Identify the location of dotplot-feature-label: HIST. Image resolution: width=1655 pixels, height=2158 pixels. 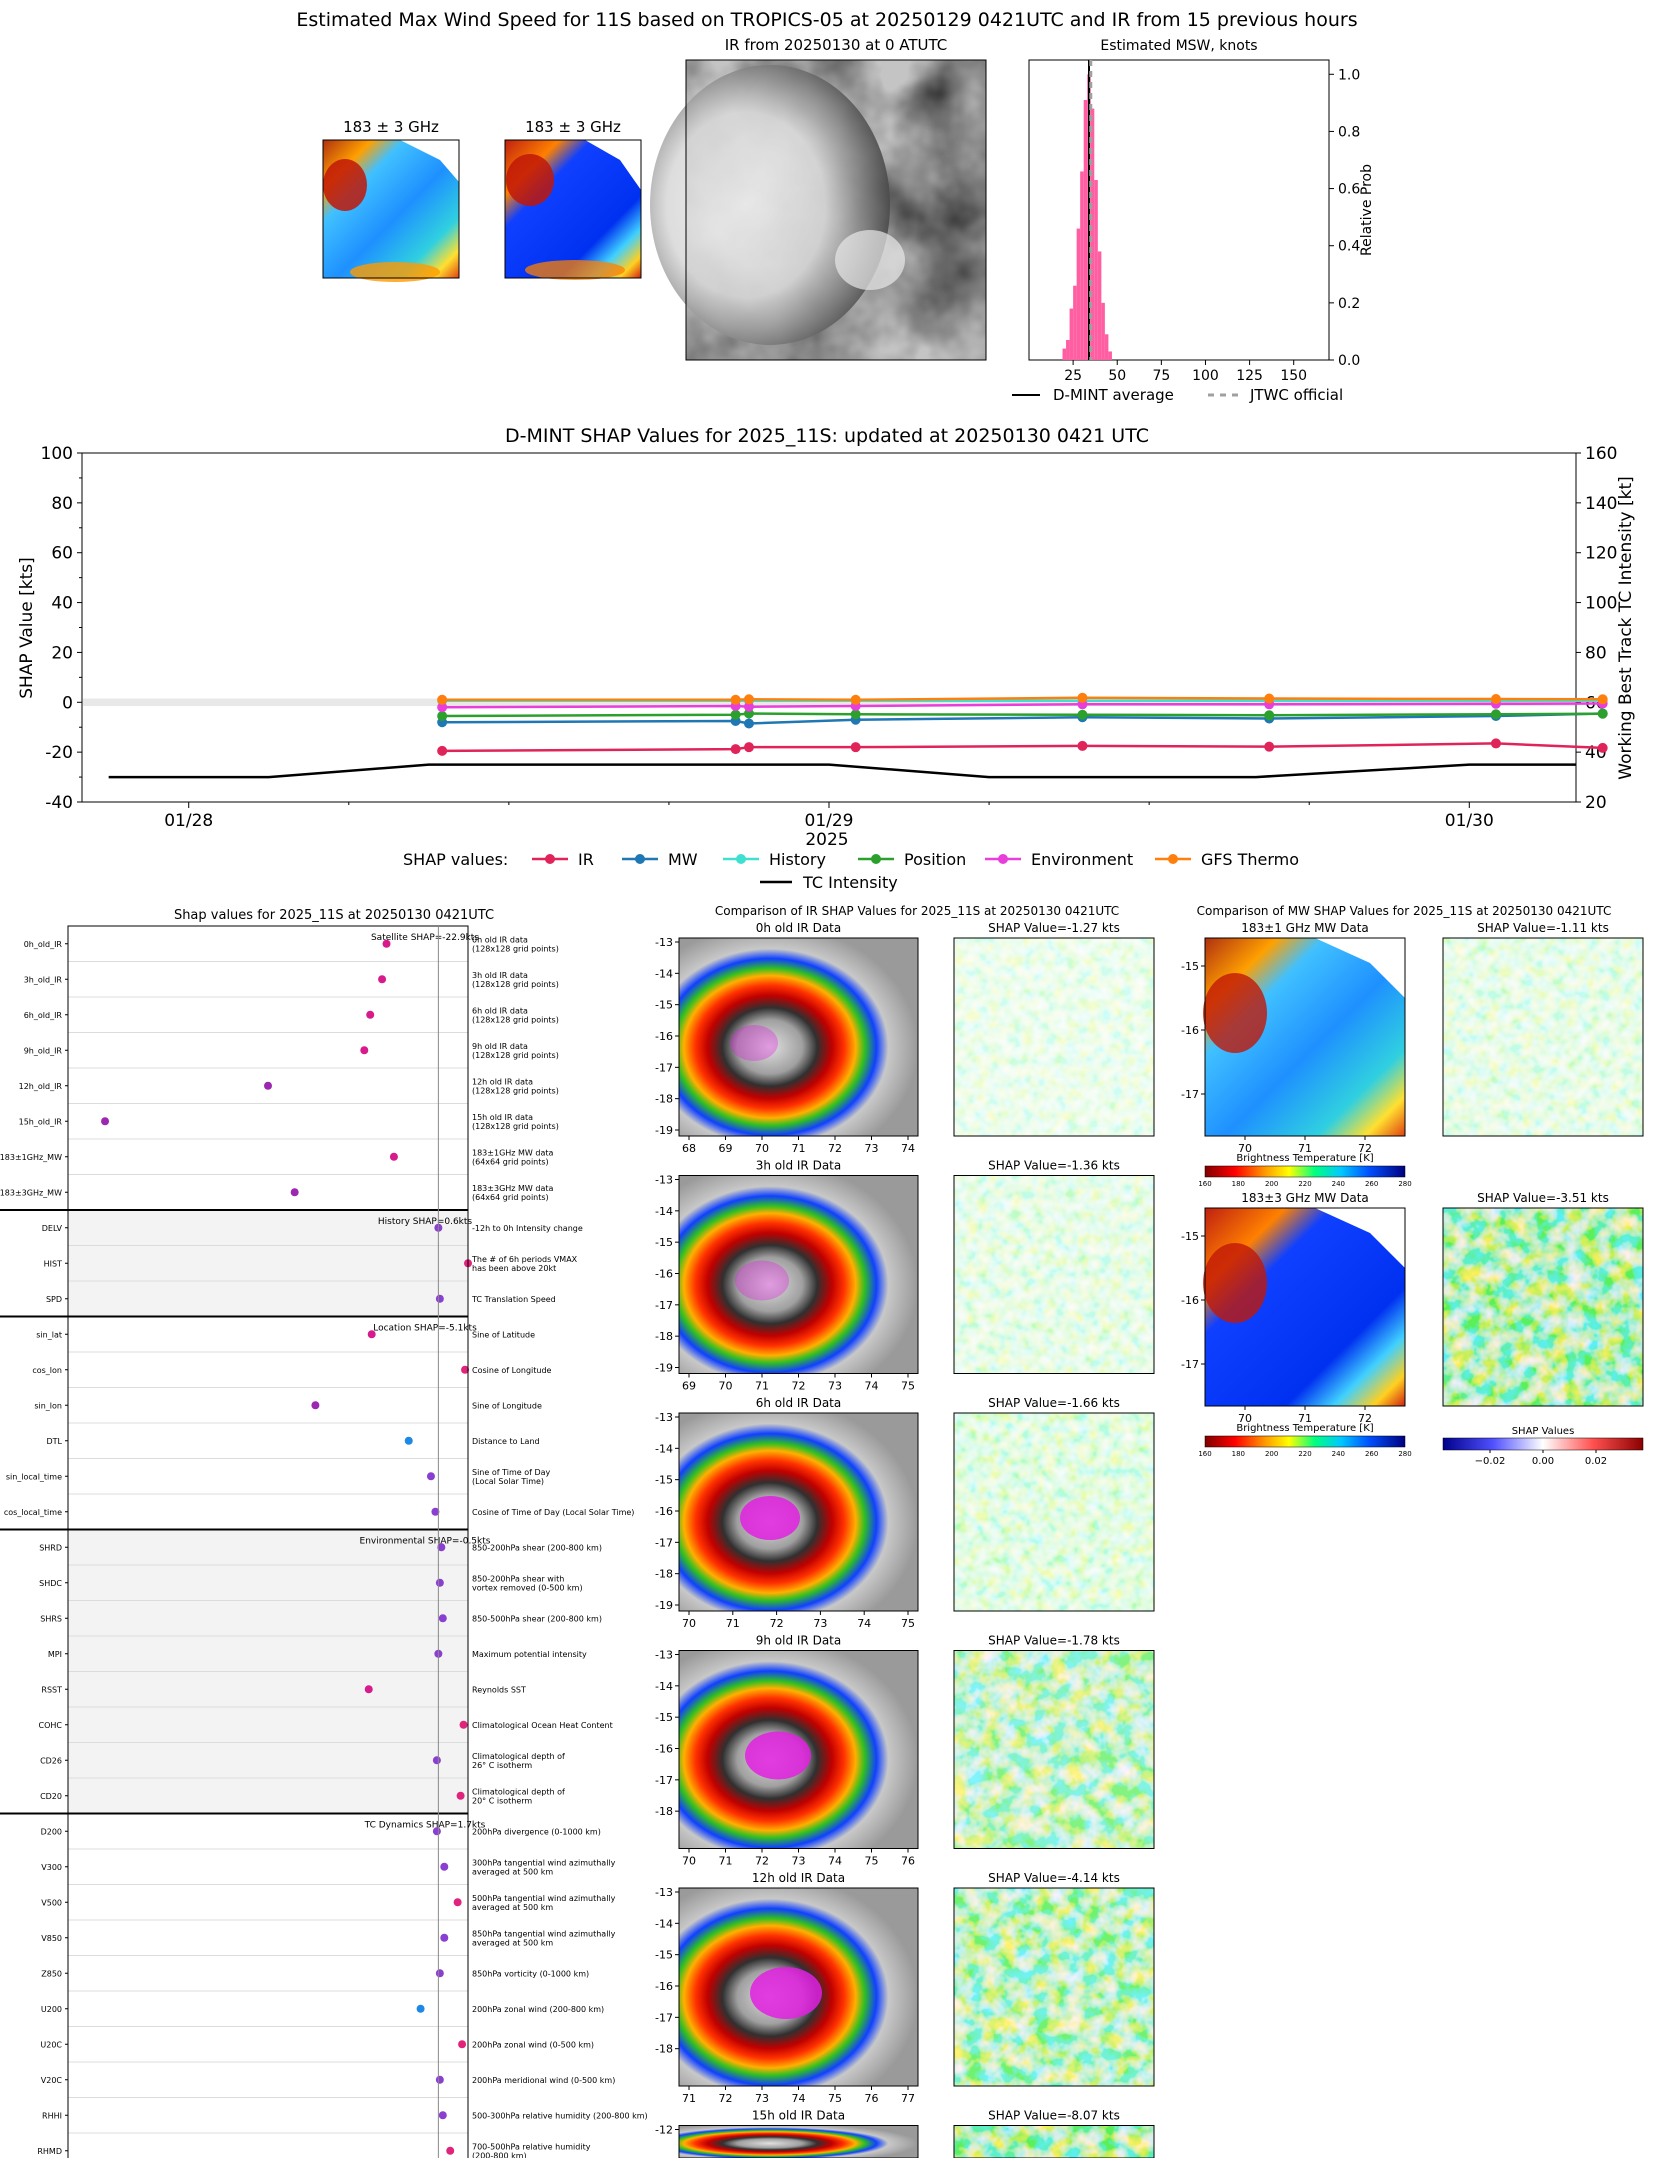
(53, 1263).